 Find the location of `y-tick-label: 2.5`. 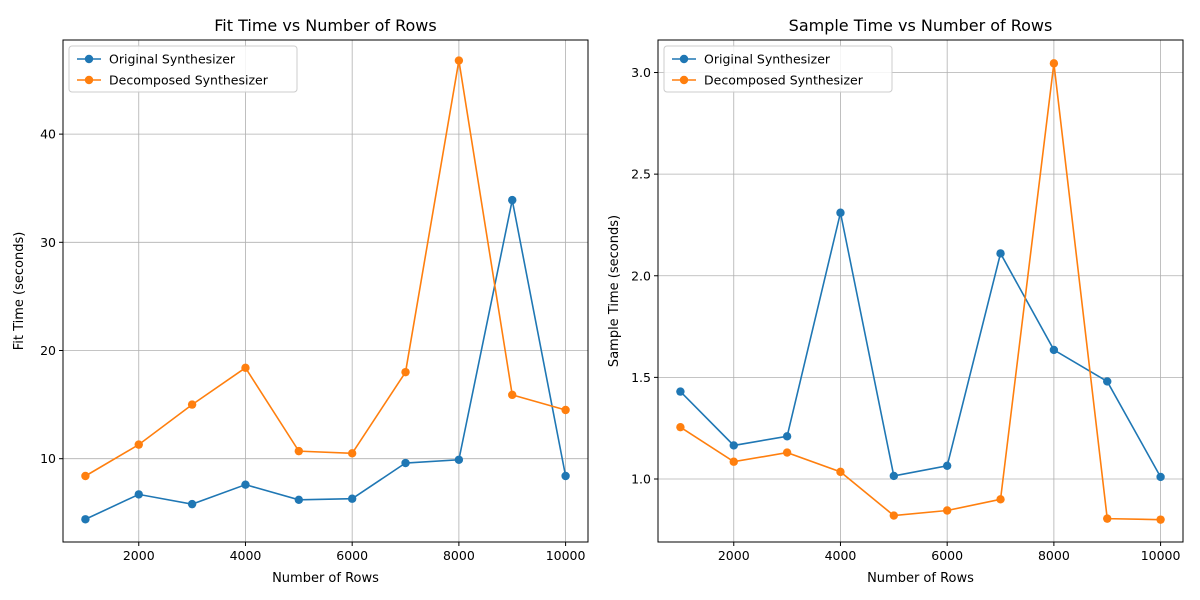

y-tick-label: 2.5 is located at coordinates (641, 174).